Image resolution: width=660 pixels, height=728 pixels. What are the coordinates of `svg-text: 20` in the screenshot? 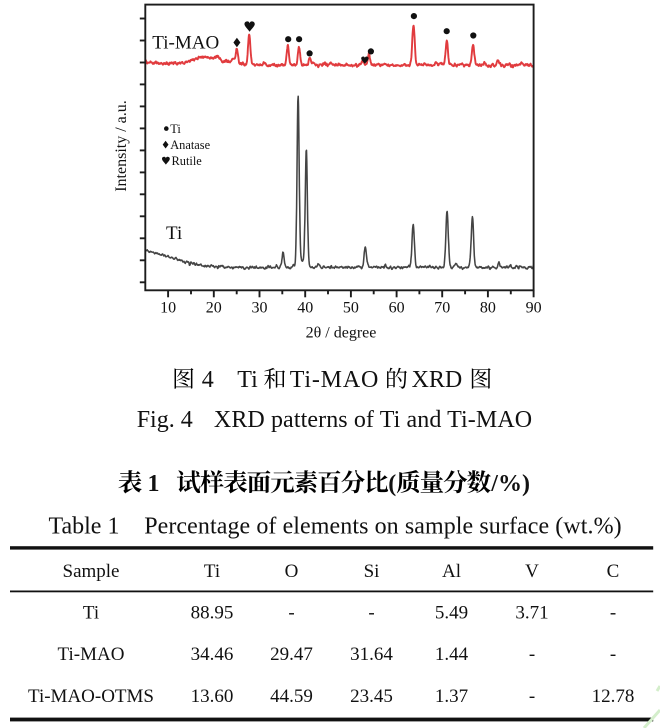 It's located at (214, 308).